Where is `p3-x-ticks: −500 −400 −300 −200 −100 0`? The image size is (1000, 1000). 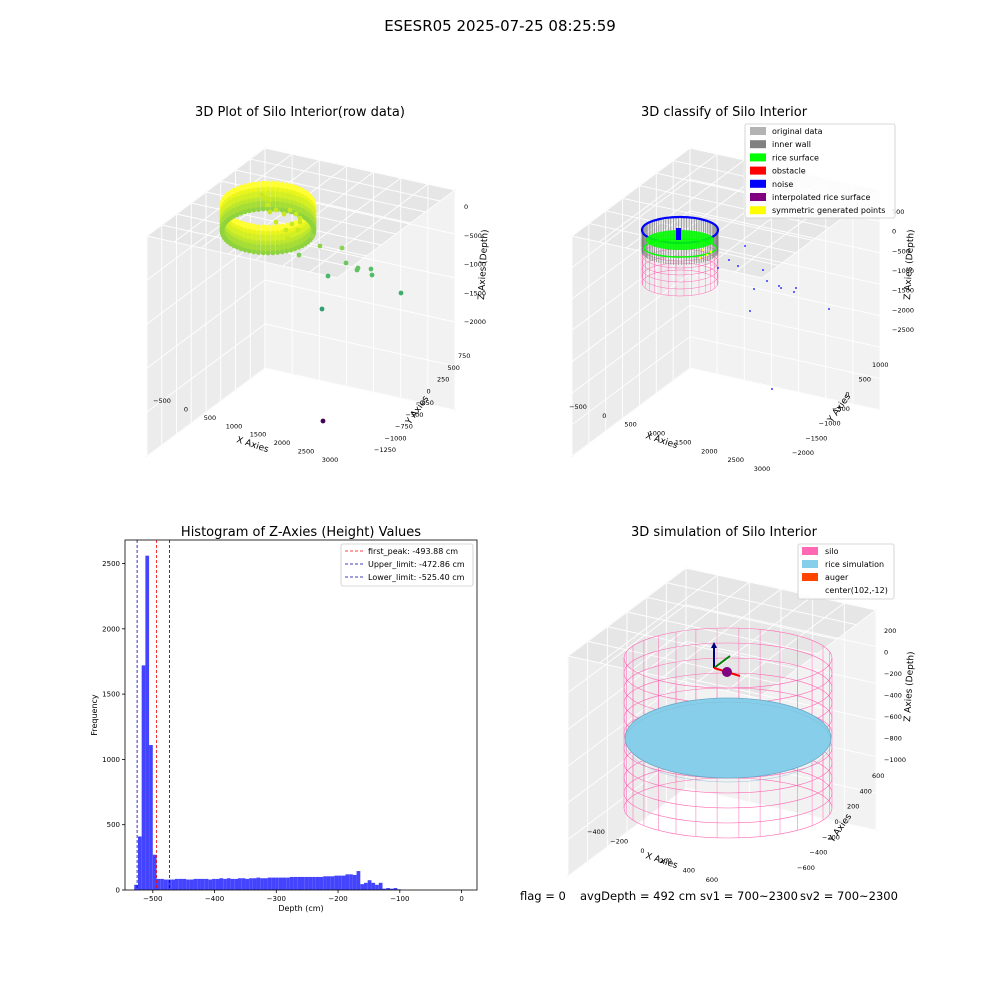
p3-x-ticks: −500 −400 −300 −200 −100 0 is located at coordinates (303, 896).